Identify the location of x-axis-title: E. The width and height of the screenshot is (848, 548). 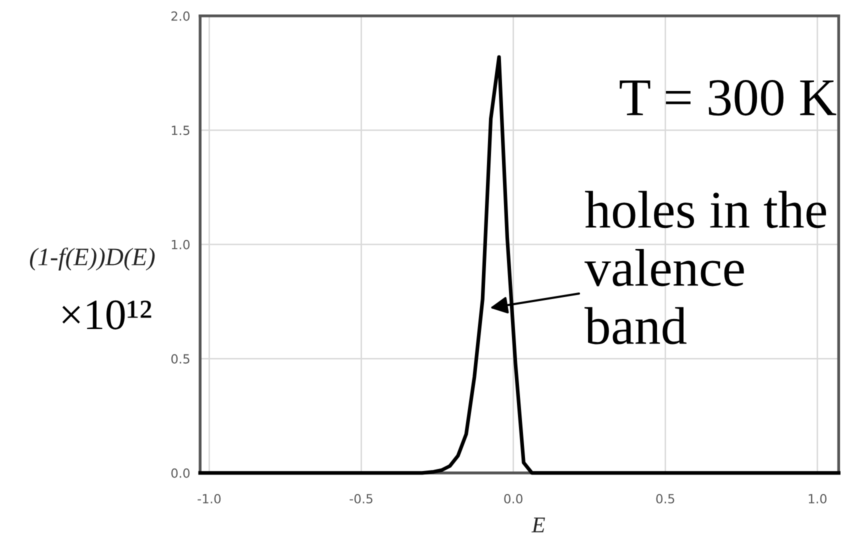
(538, 525).